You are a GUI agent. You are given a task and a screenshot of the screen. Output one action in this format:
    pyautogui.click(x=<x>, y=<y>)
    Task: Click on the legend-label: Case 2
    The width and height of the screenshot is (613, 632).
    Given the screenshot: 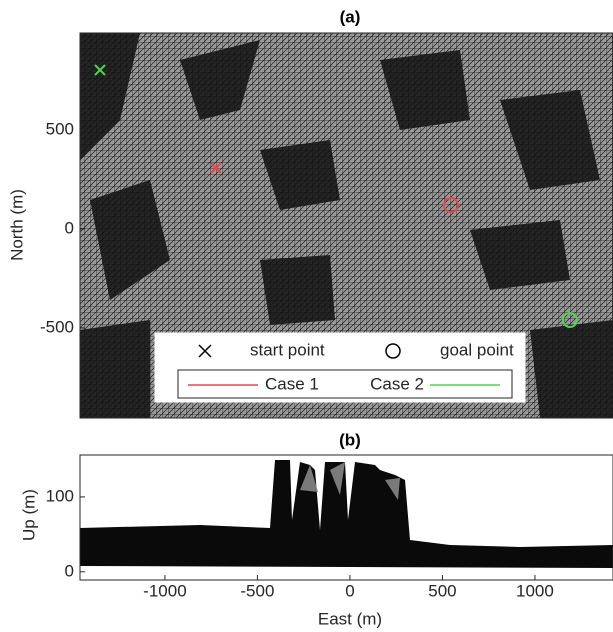 What is the action you would take?
    pyautogui.click(x=397, y=383)
    